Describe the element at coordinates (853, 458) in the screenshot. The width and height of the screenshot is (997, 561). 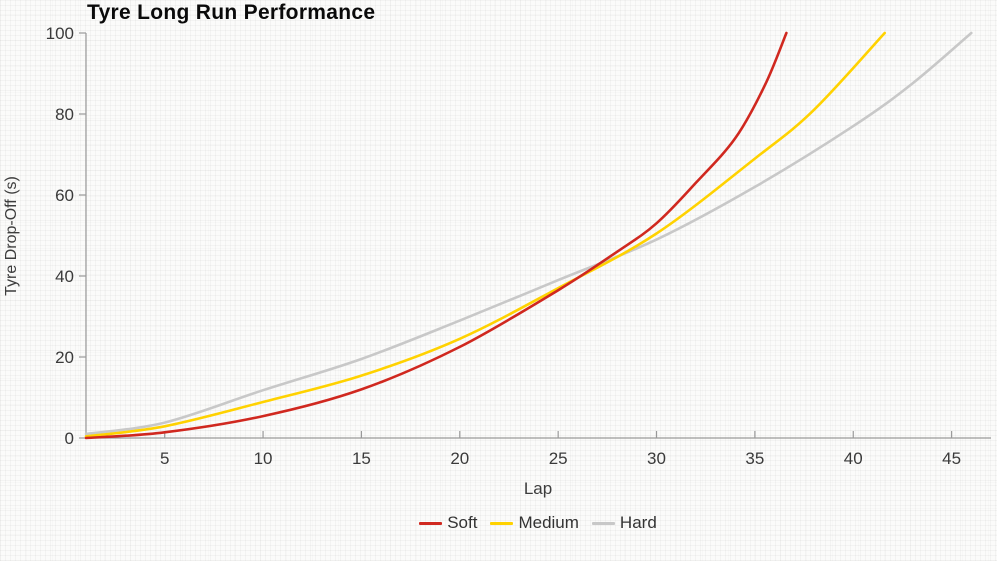
I see `x-tick-label: 40` at that location.